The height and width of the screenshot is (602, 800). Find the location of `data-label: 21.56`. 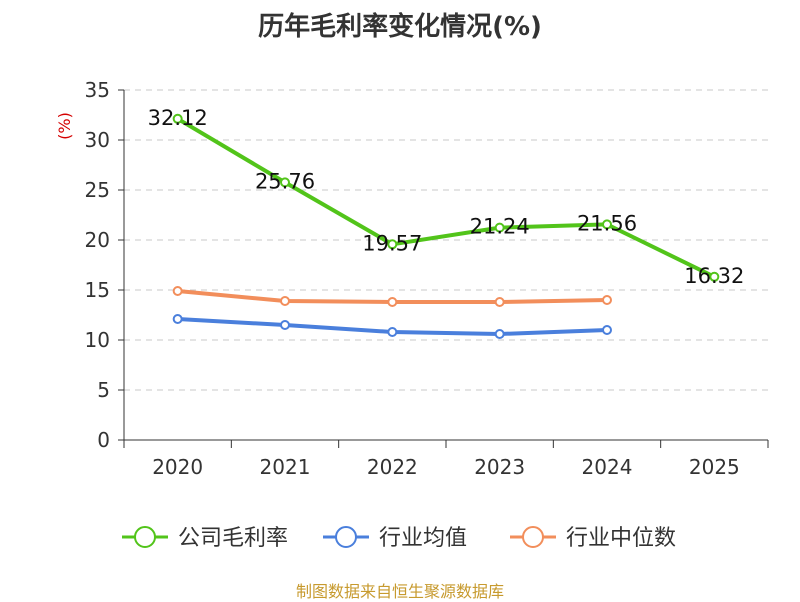

data-label: 21.56 is located at coordinates (607, 223).